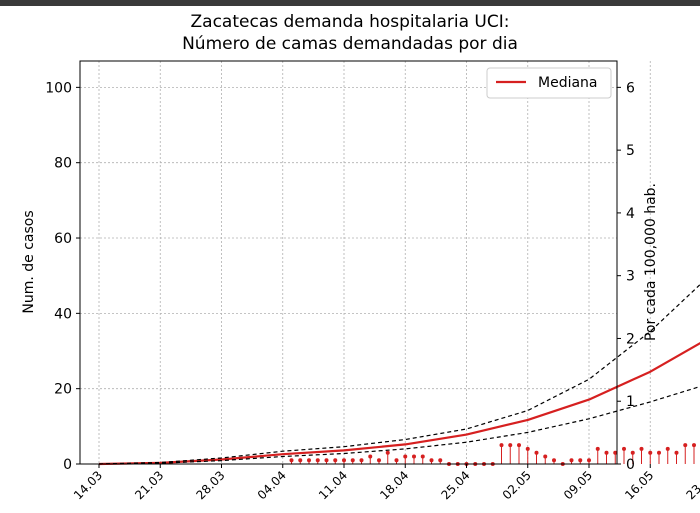  What do you see at coordinates (630, 339) in the screenshot?
I see `y-right-tick-label: 2` at bounding box center [630, 339].